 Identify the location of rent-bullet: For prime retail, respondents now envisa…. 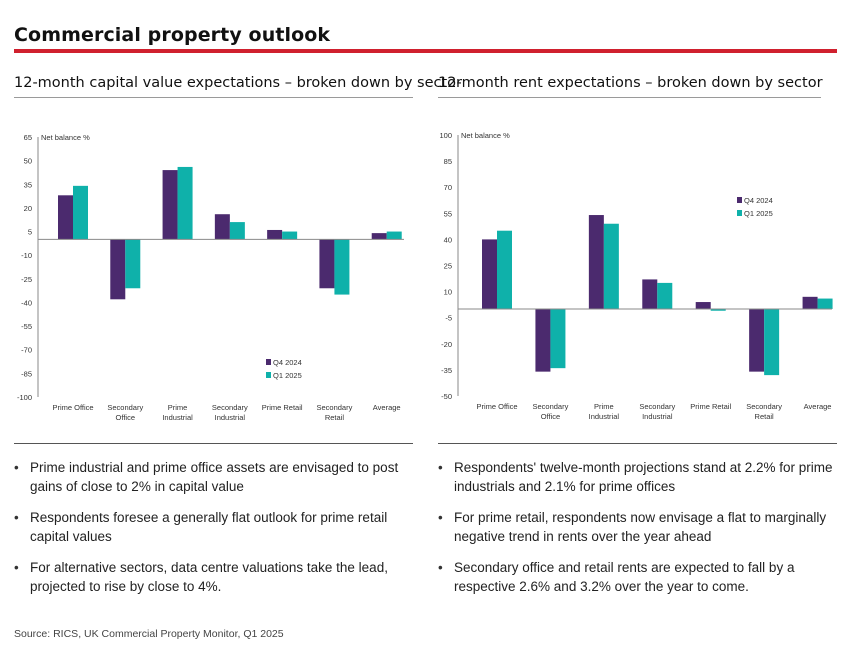
(635, 527).